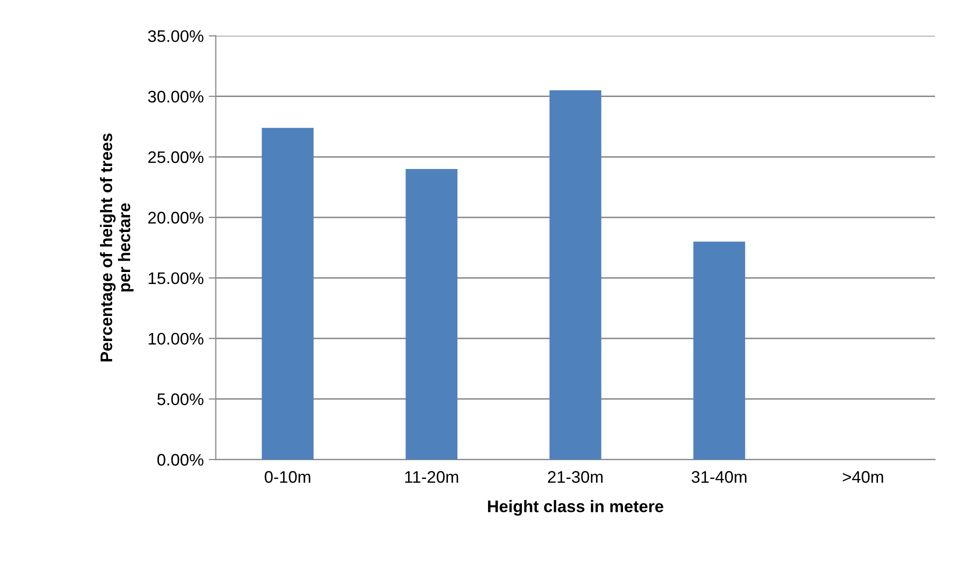 This screenshot has width=959, height=578. Describe the element at coordinates (176, 338) in the screenshot. I see `y-tick-label: 10.00%` at that location.